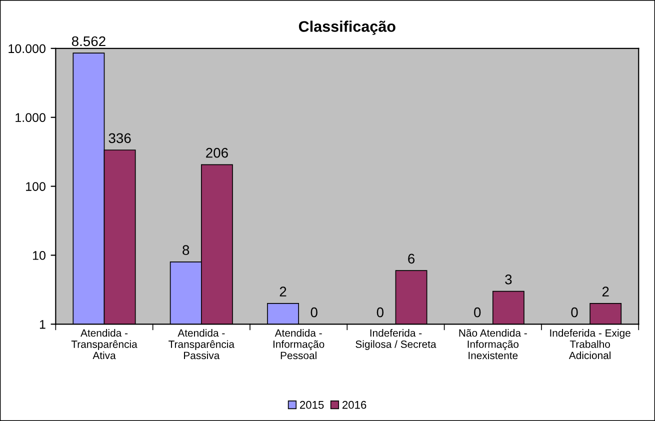 This screenshot has height=421, width=655. What do you see at coordinates (27, 49) in the screenshot?
I see `y-tick-label: 10.000` at bounding box center [27, 49].